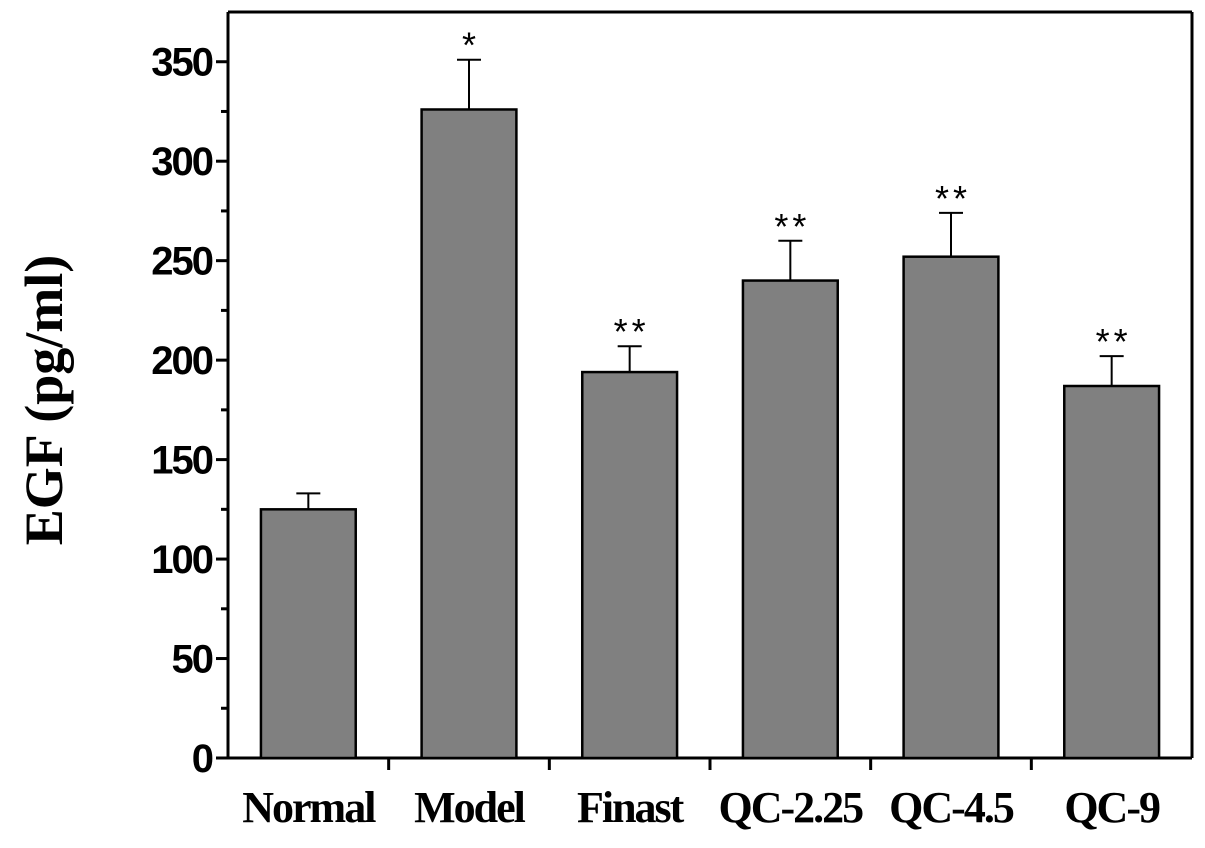 Image resolution: width=1205 pixels, height=848 pixels. I want to click on y-tick-label: 200, so click(181, 361).